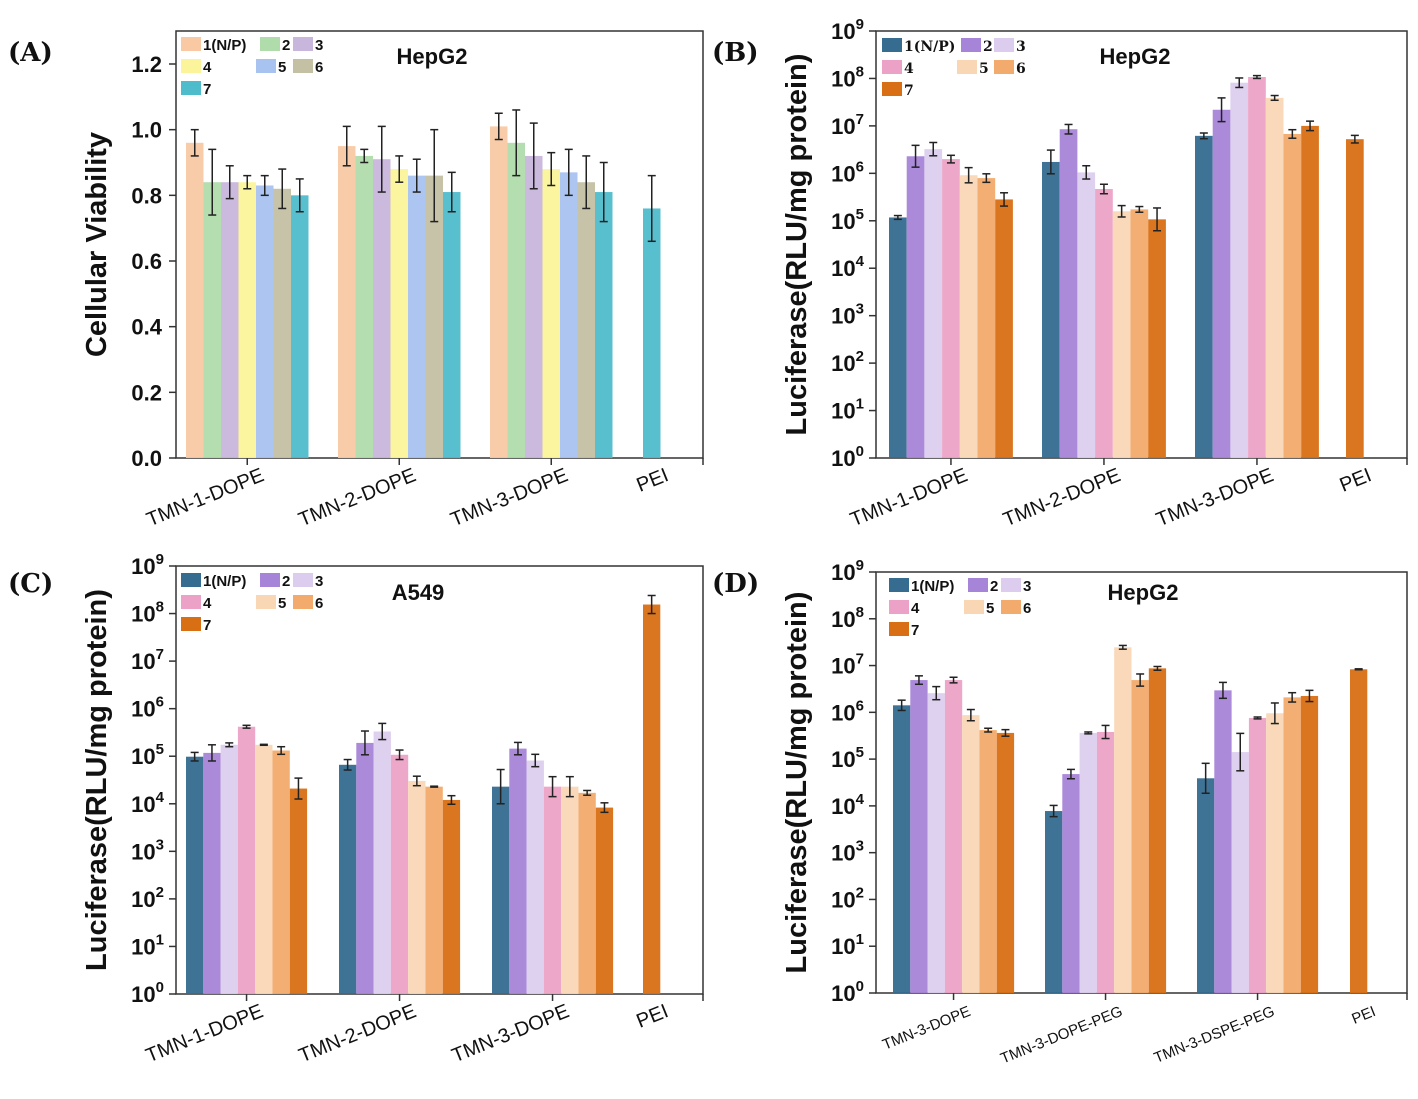  Describe the element at coordinates (30, 53) in the screenshot. I see `panel-label: (A)` at that location.